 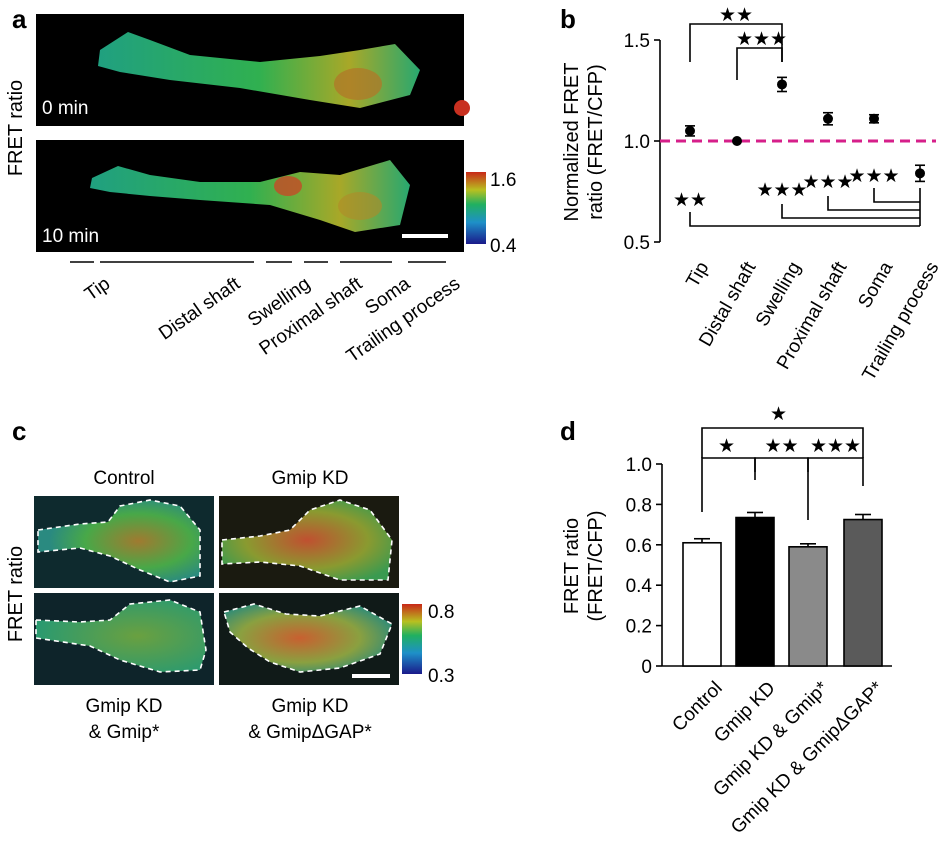 I want to click on panel-label-b: b, so click(x=568, y=19).